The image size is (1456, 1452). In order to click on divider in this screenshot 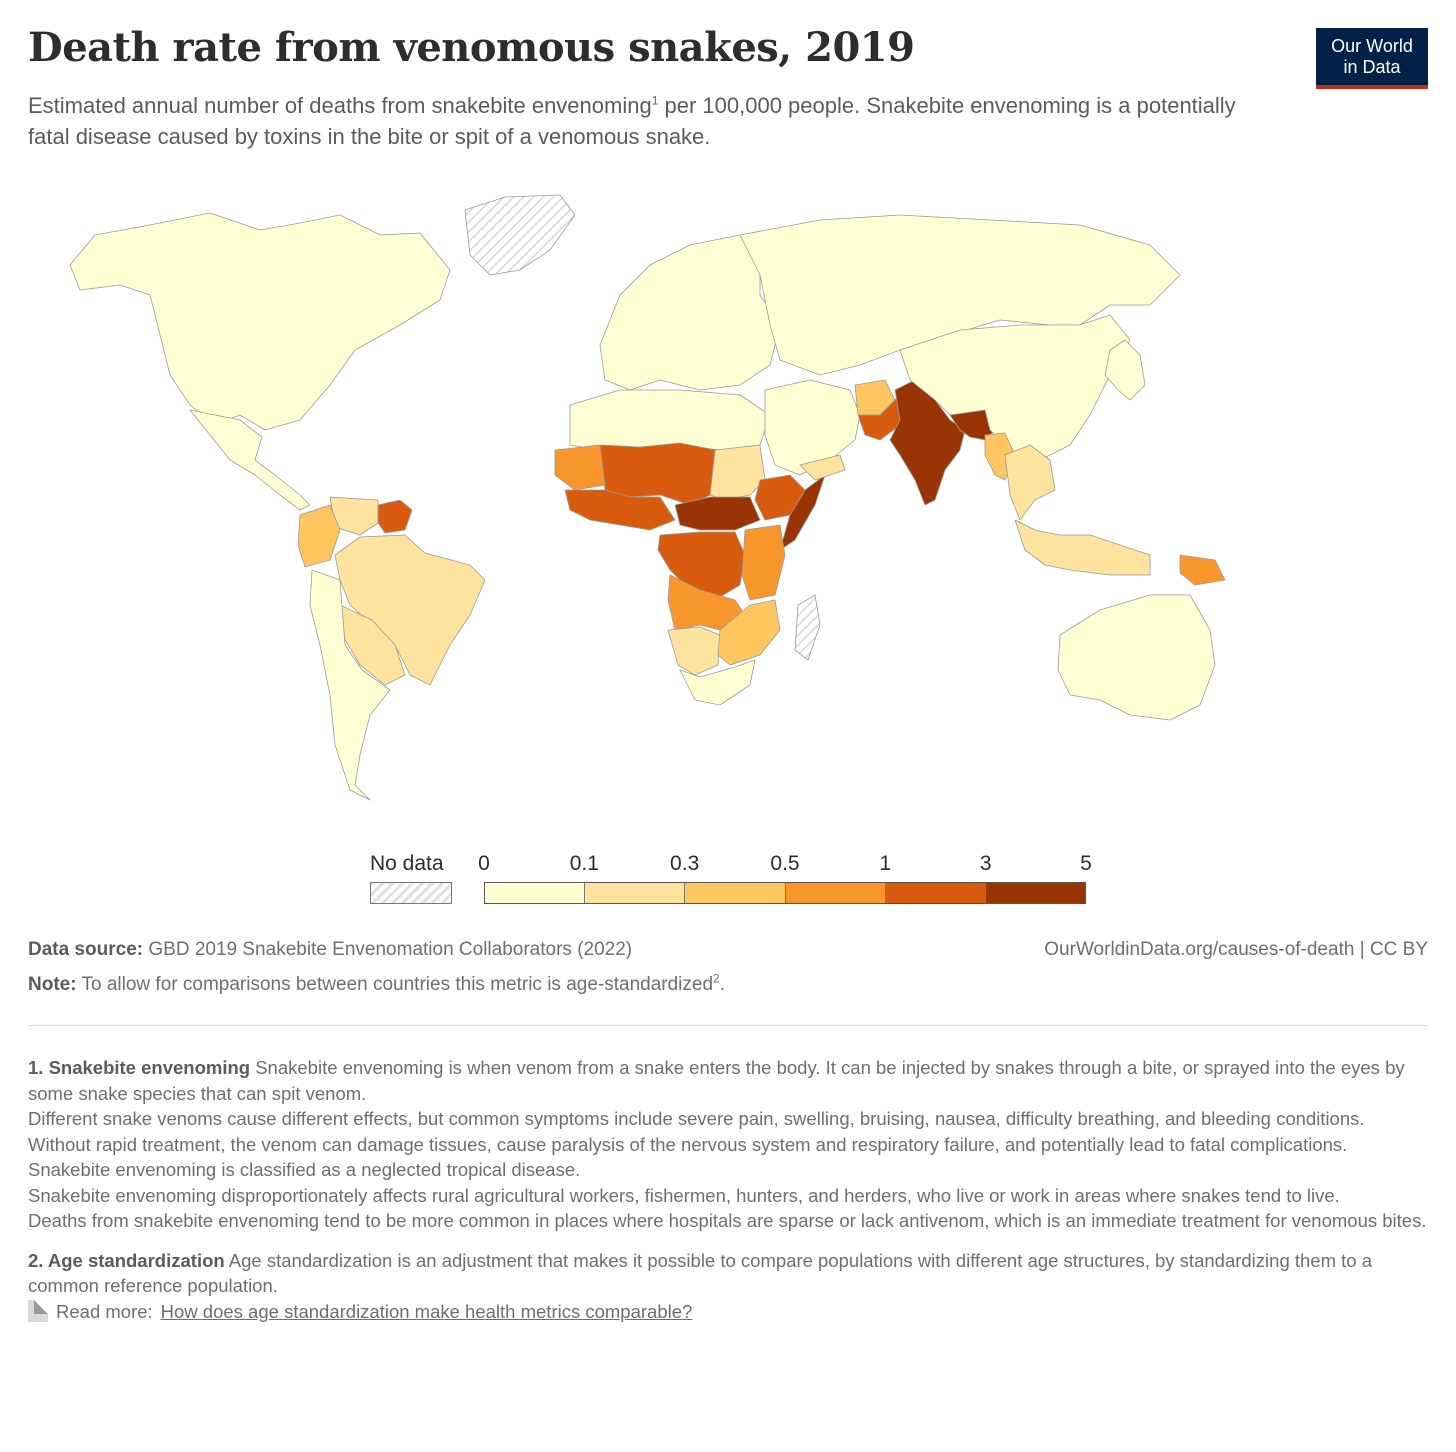, I will do `click(728, 1025)`.